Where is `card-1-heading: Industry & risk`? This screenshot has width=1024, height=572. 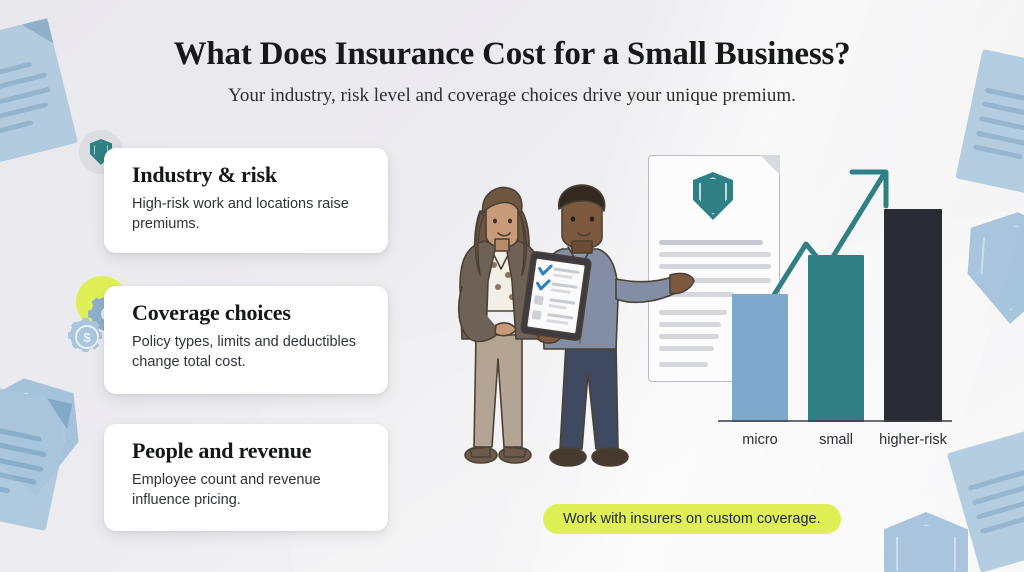
card-1-heading: Industry & risk is located at coordinates (204, 174).